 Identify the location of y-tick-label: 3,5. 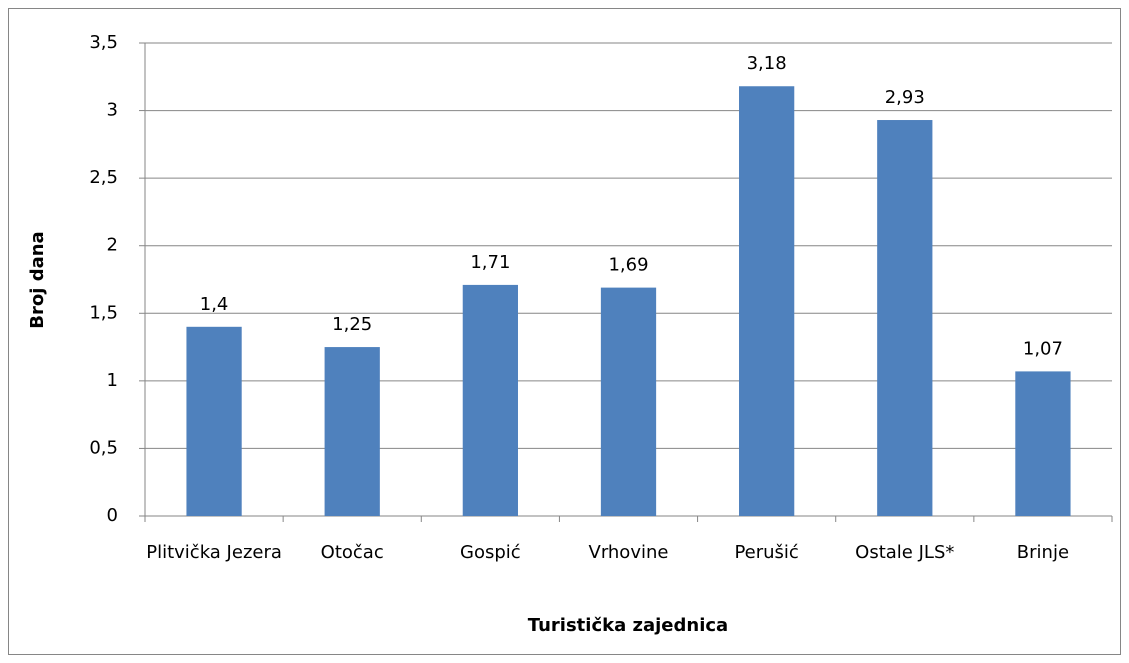
(103, 42).